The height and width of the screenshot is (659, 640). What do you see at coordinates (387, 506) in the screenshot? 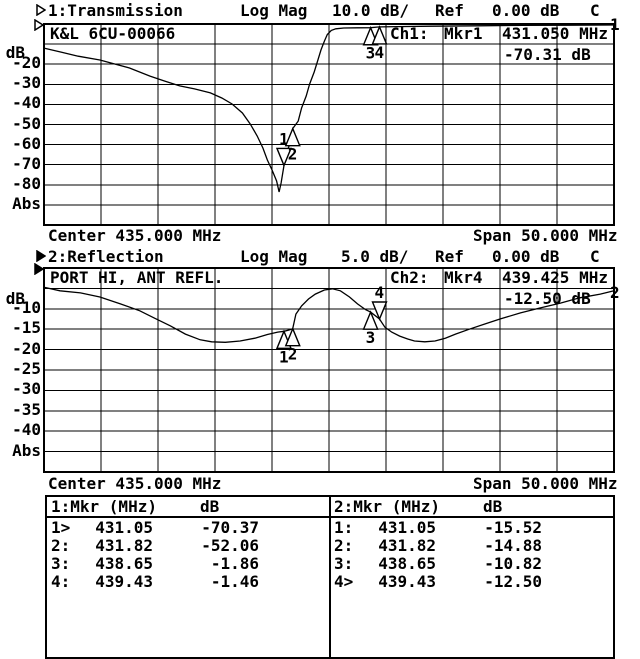
I see `marker-table-right-header: 2:Mkr (MHz)` at bounding box center [387, 506].